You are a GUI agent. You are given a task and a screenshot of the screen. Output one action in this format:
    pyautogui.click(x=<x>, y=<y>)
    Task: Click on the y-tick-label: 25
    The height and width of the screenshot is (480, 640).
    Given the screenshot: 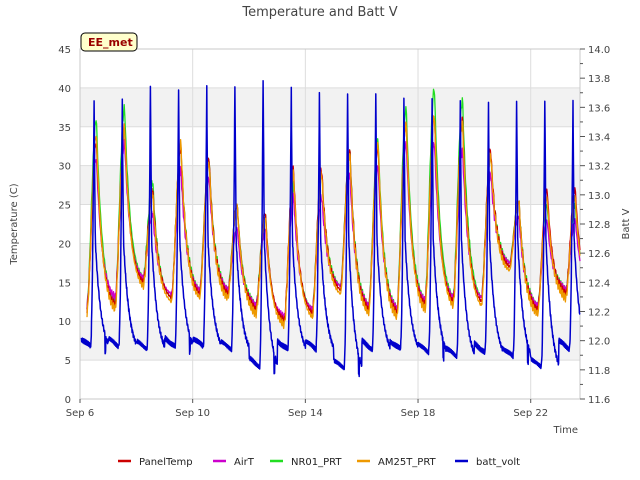 What is the action you would take?
    pyautogui.click(x=64, y=206)
    